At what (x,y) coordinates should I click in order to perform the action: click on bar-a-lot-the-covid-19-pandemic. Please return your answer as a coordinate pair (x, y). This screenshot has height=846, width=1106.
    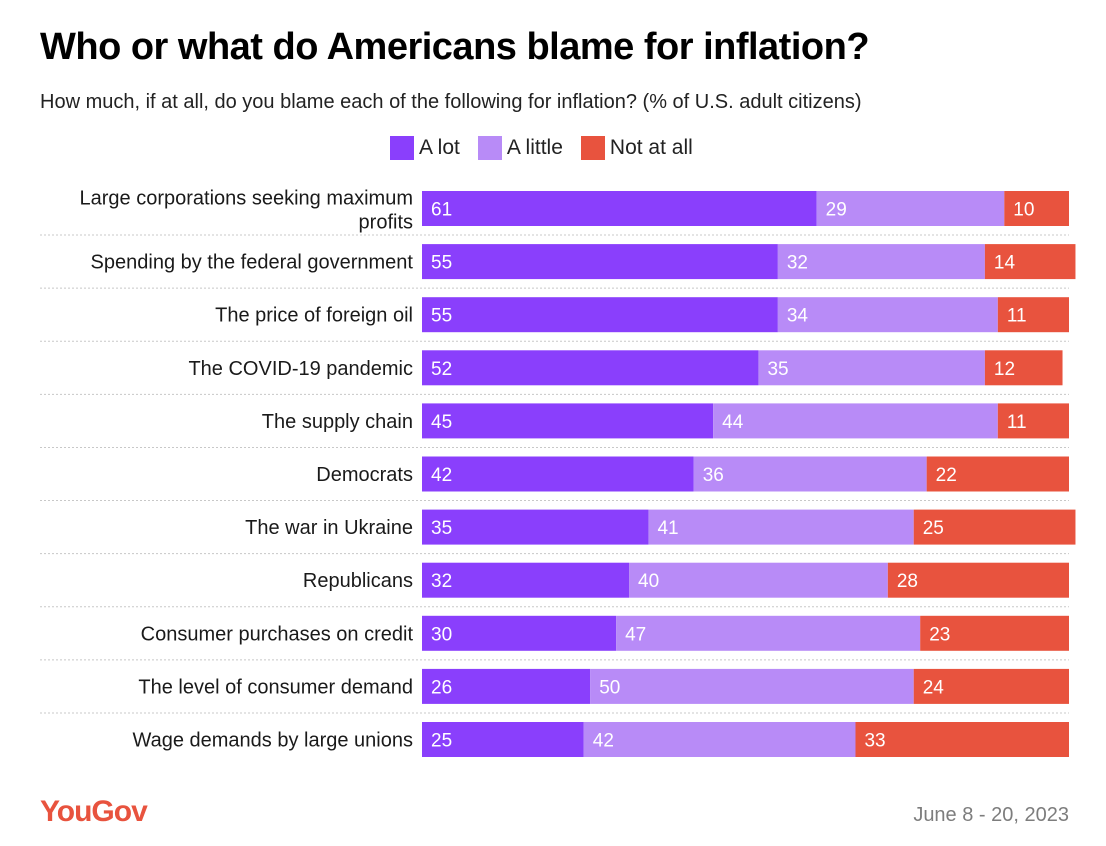
    Looking at the image, I should click on (590, 368).